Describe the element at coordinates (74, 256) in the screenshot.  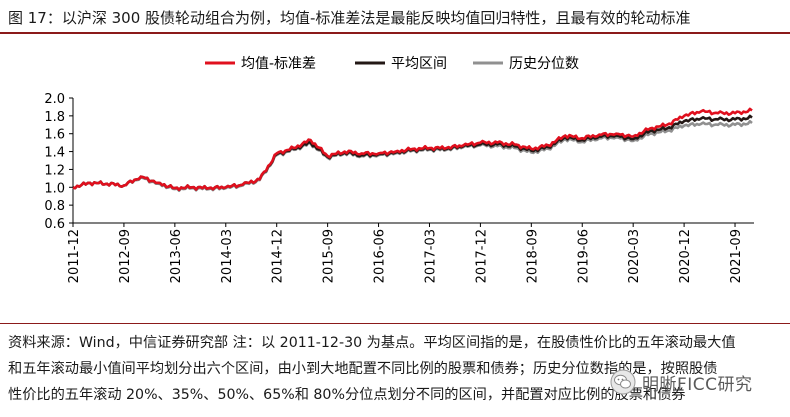
I see `x-tick-label: 2011-12` at that location.